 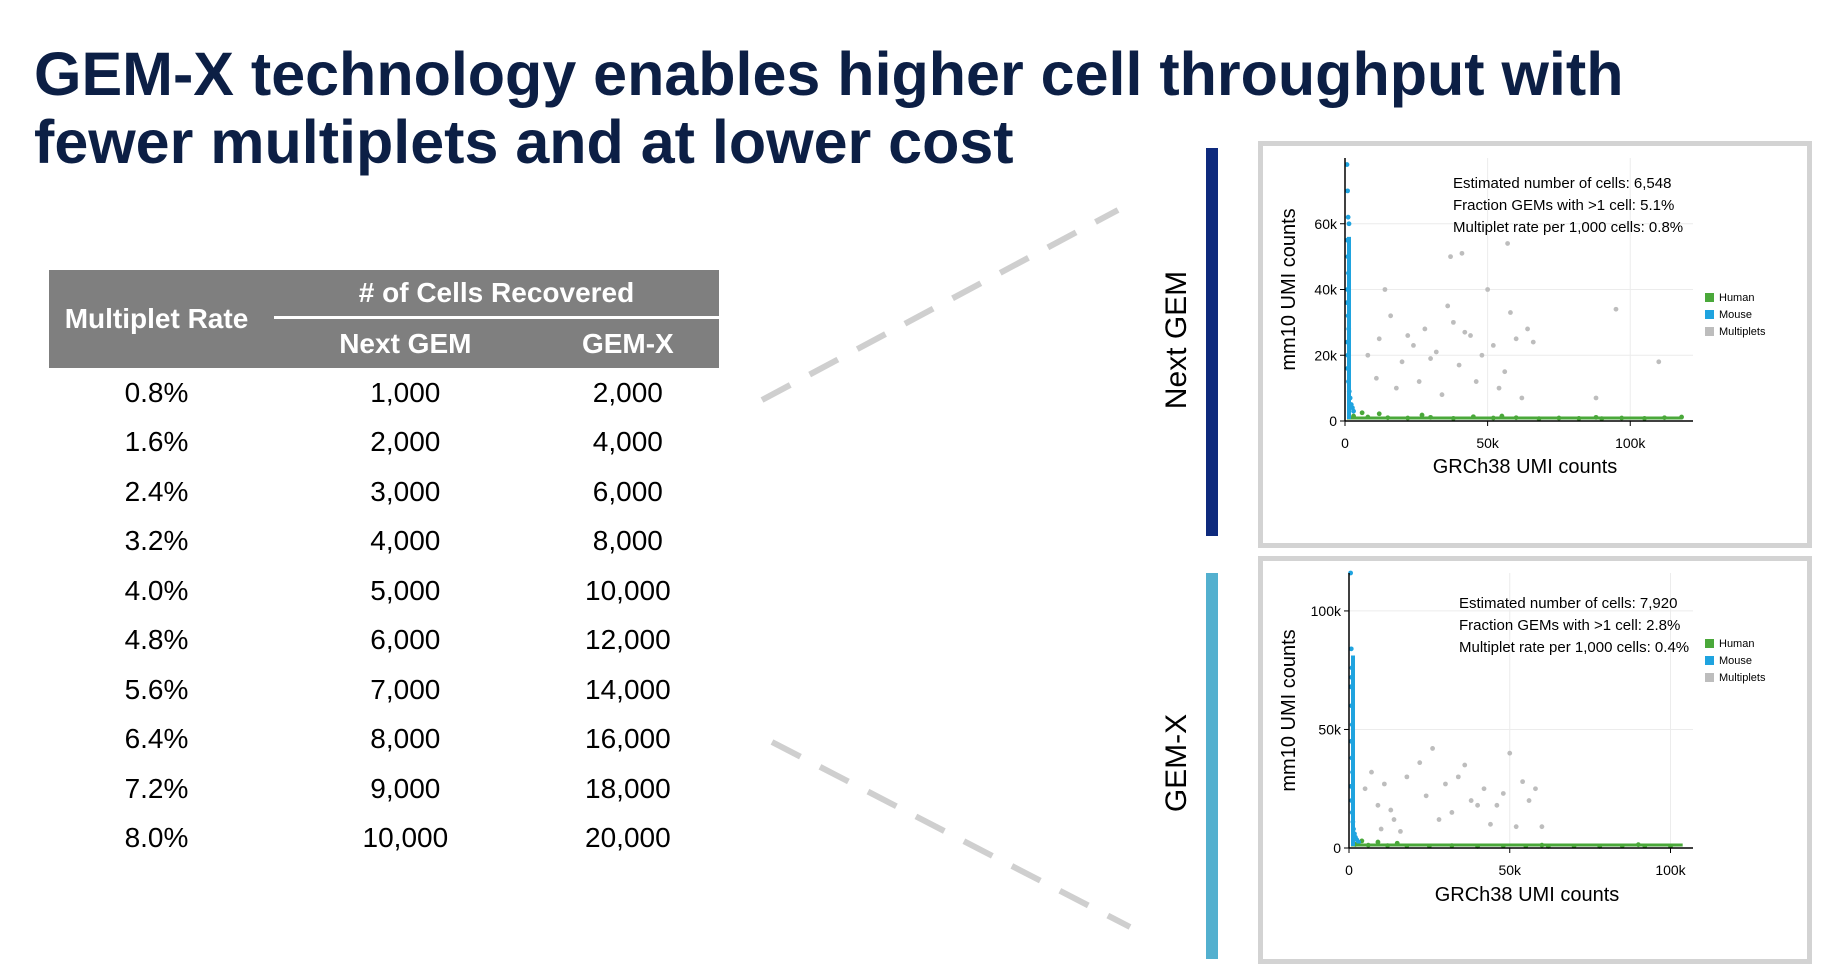 What do you see at coordinates (405, 689) in the screenshot?
I see `next-gem-cells-cell: 7,000` at bounding box center [405, 689].